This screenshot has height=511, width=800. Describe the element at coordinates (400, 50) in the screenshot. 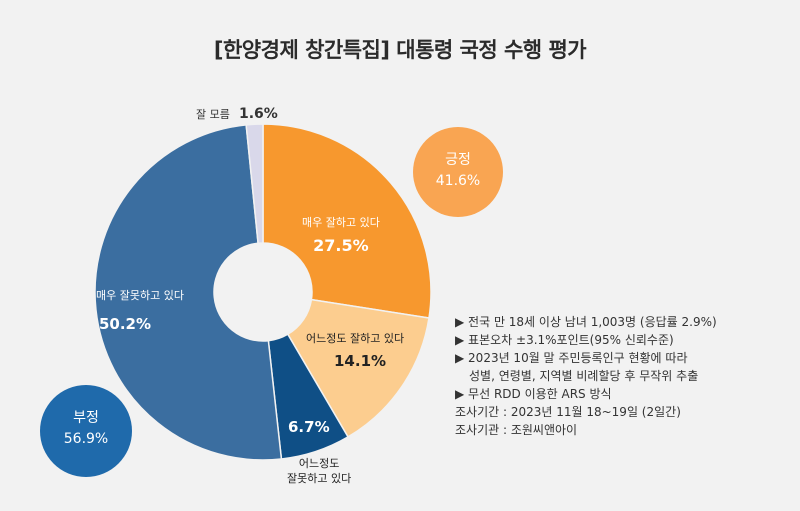

I see `chart-title: [한양경제 창간특집] 대통령 국정 수행 평가` at that location.